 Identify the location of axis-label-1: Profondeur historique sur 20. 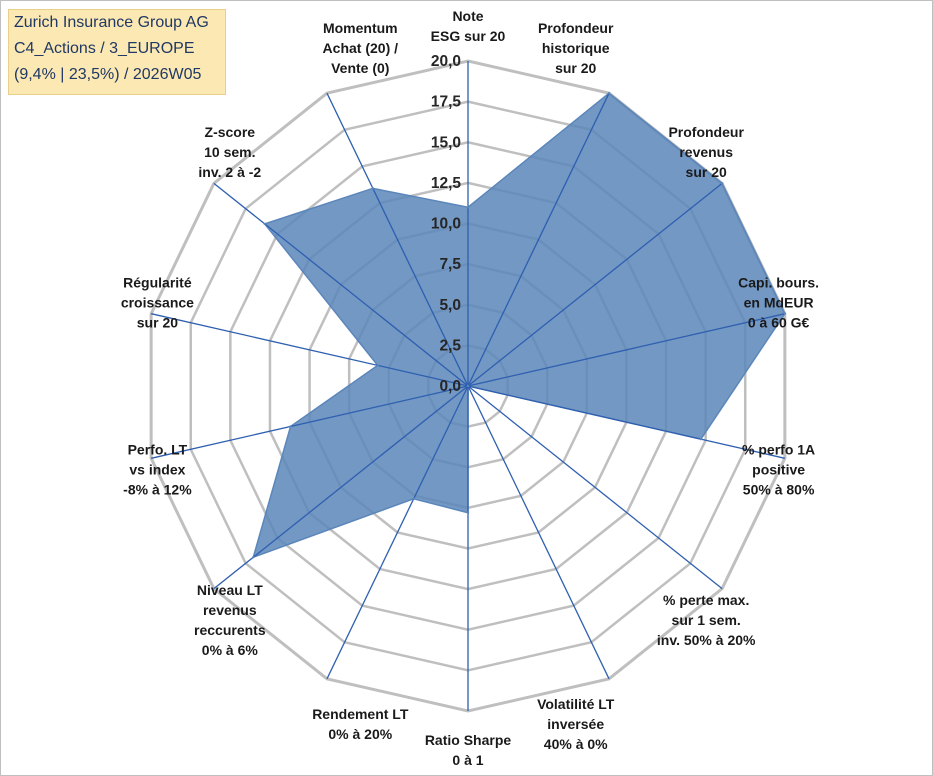
(576, 48).